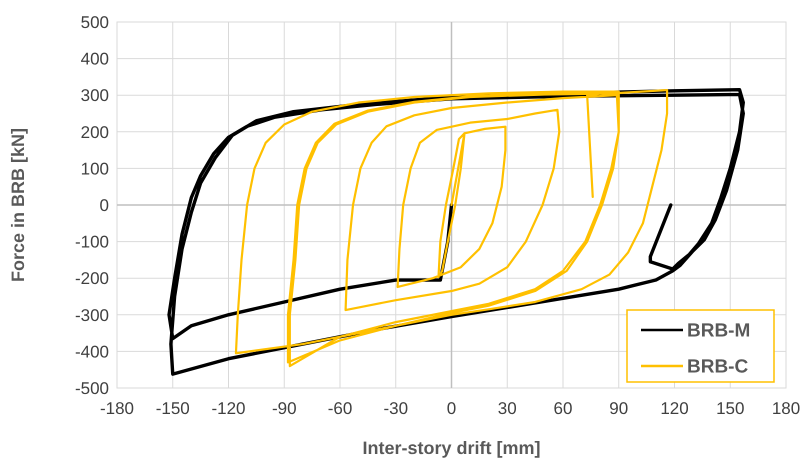 This screenshot has width=807, height=468. Describe the element at coordinates (618, 408) in the screenshot. I see `x-tick-label: 90` at that location.